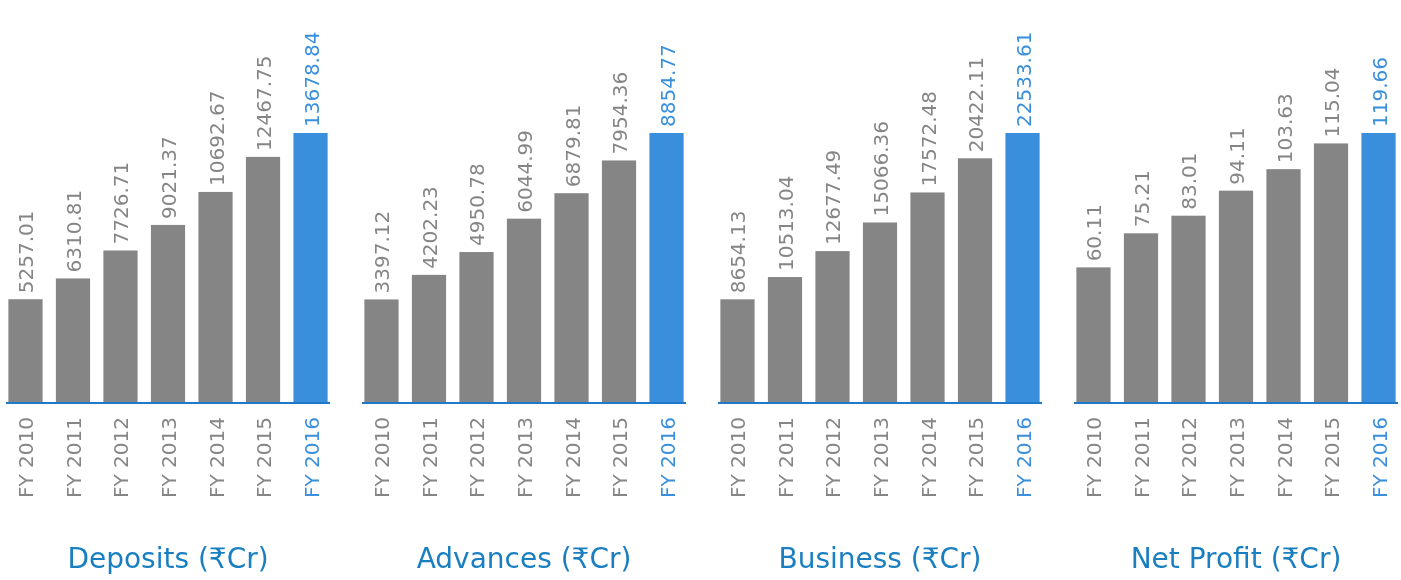 This screenshot has height=580, width=1401. What do you see at coordinates (264, 103) in the screenshot?
I see `data-label: 12467.75` at bounding box center [264, 103].